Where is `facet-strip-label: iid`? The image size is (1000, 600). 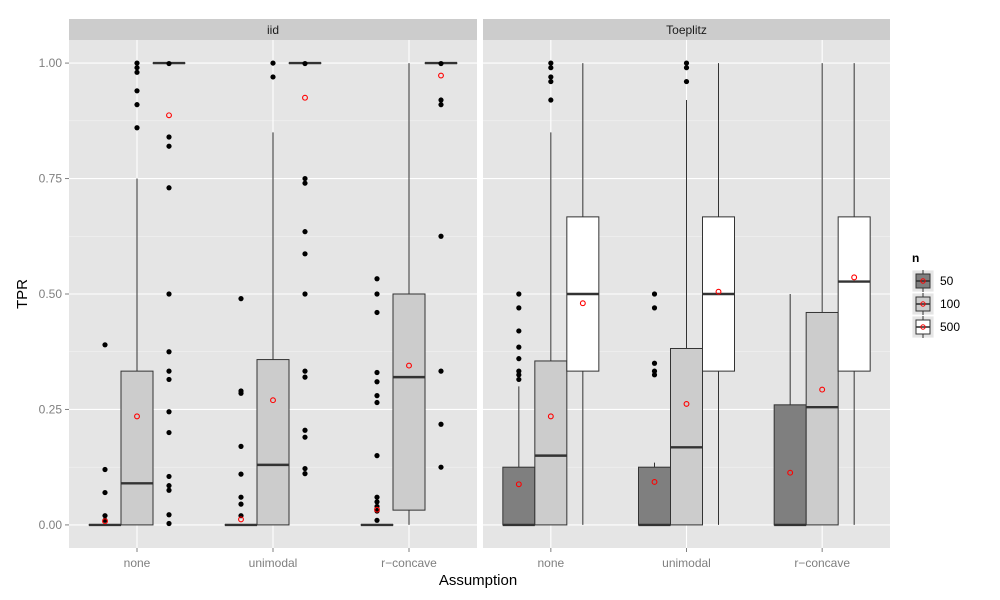 facet-strip-label: iid is located at coordinates (273, 30).